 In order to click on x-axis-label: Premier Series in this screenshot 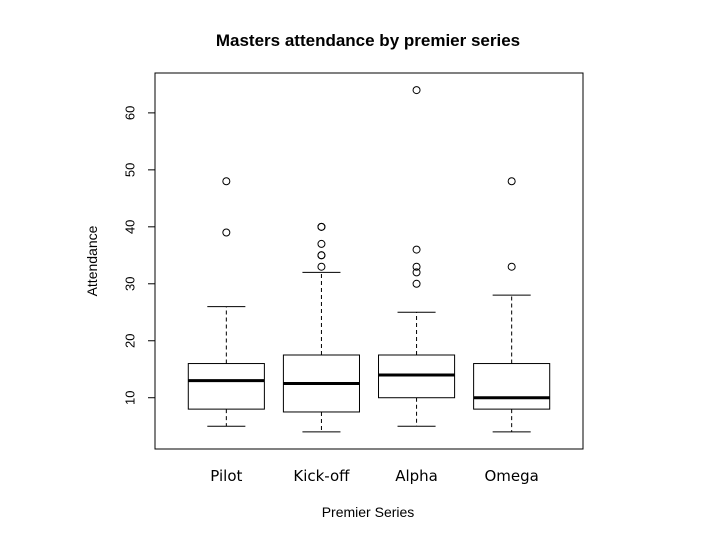, I will do `click(368, 512)`.